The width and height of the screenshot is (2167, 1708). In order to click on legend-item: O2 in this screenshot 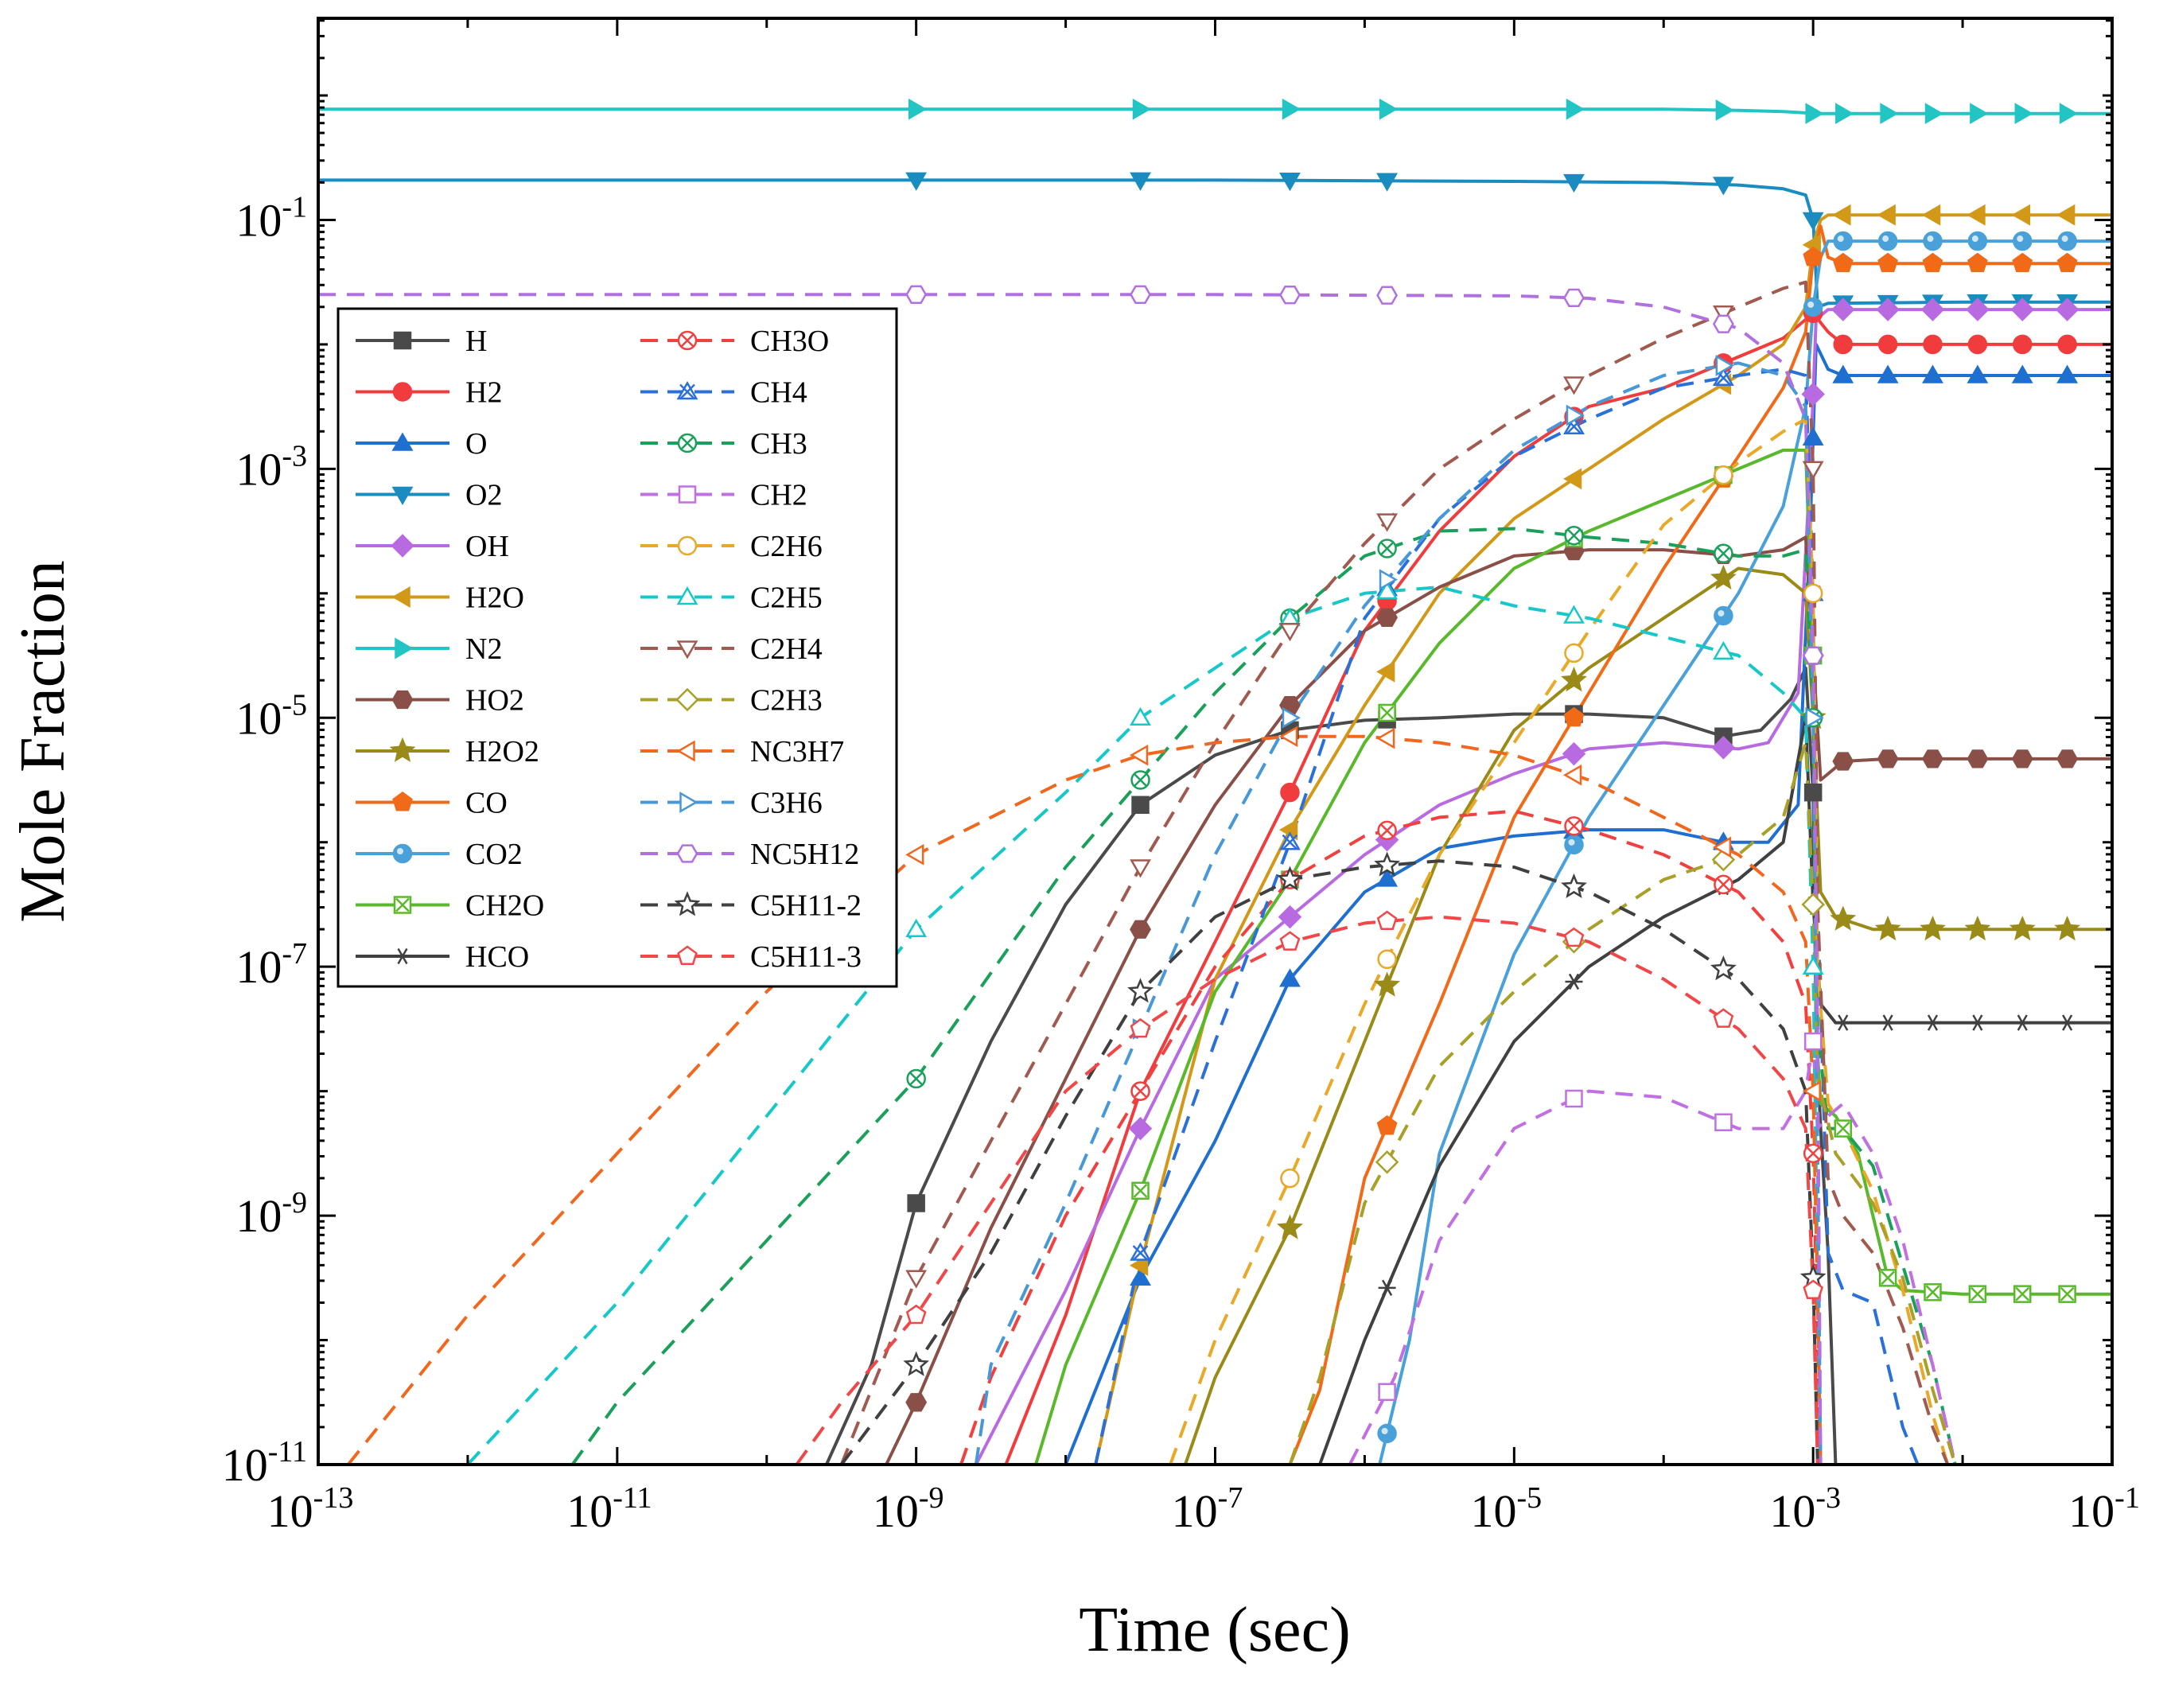, I will do `click(429, 495)`.